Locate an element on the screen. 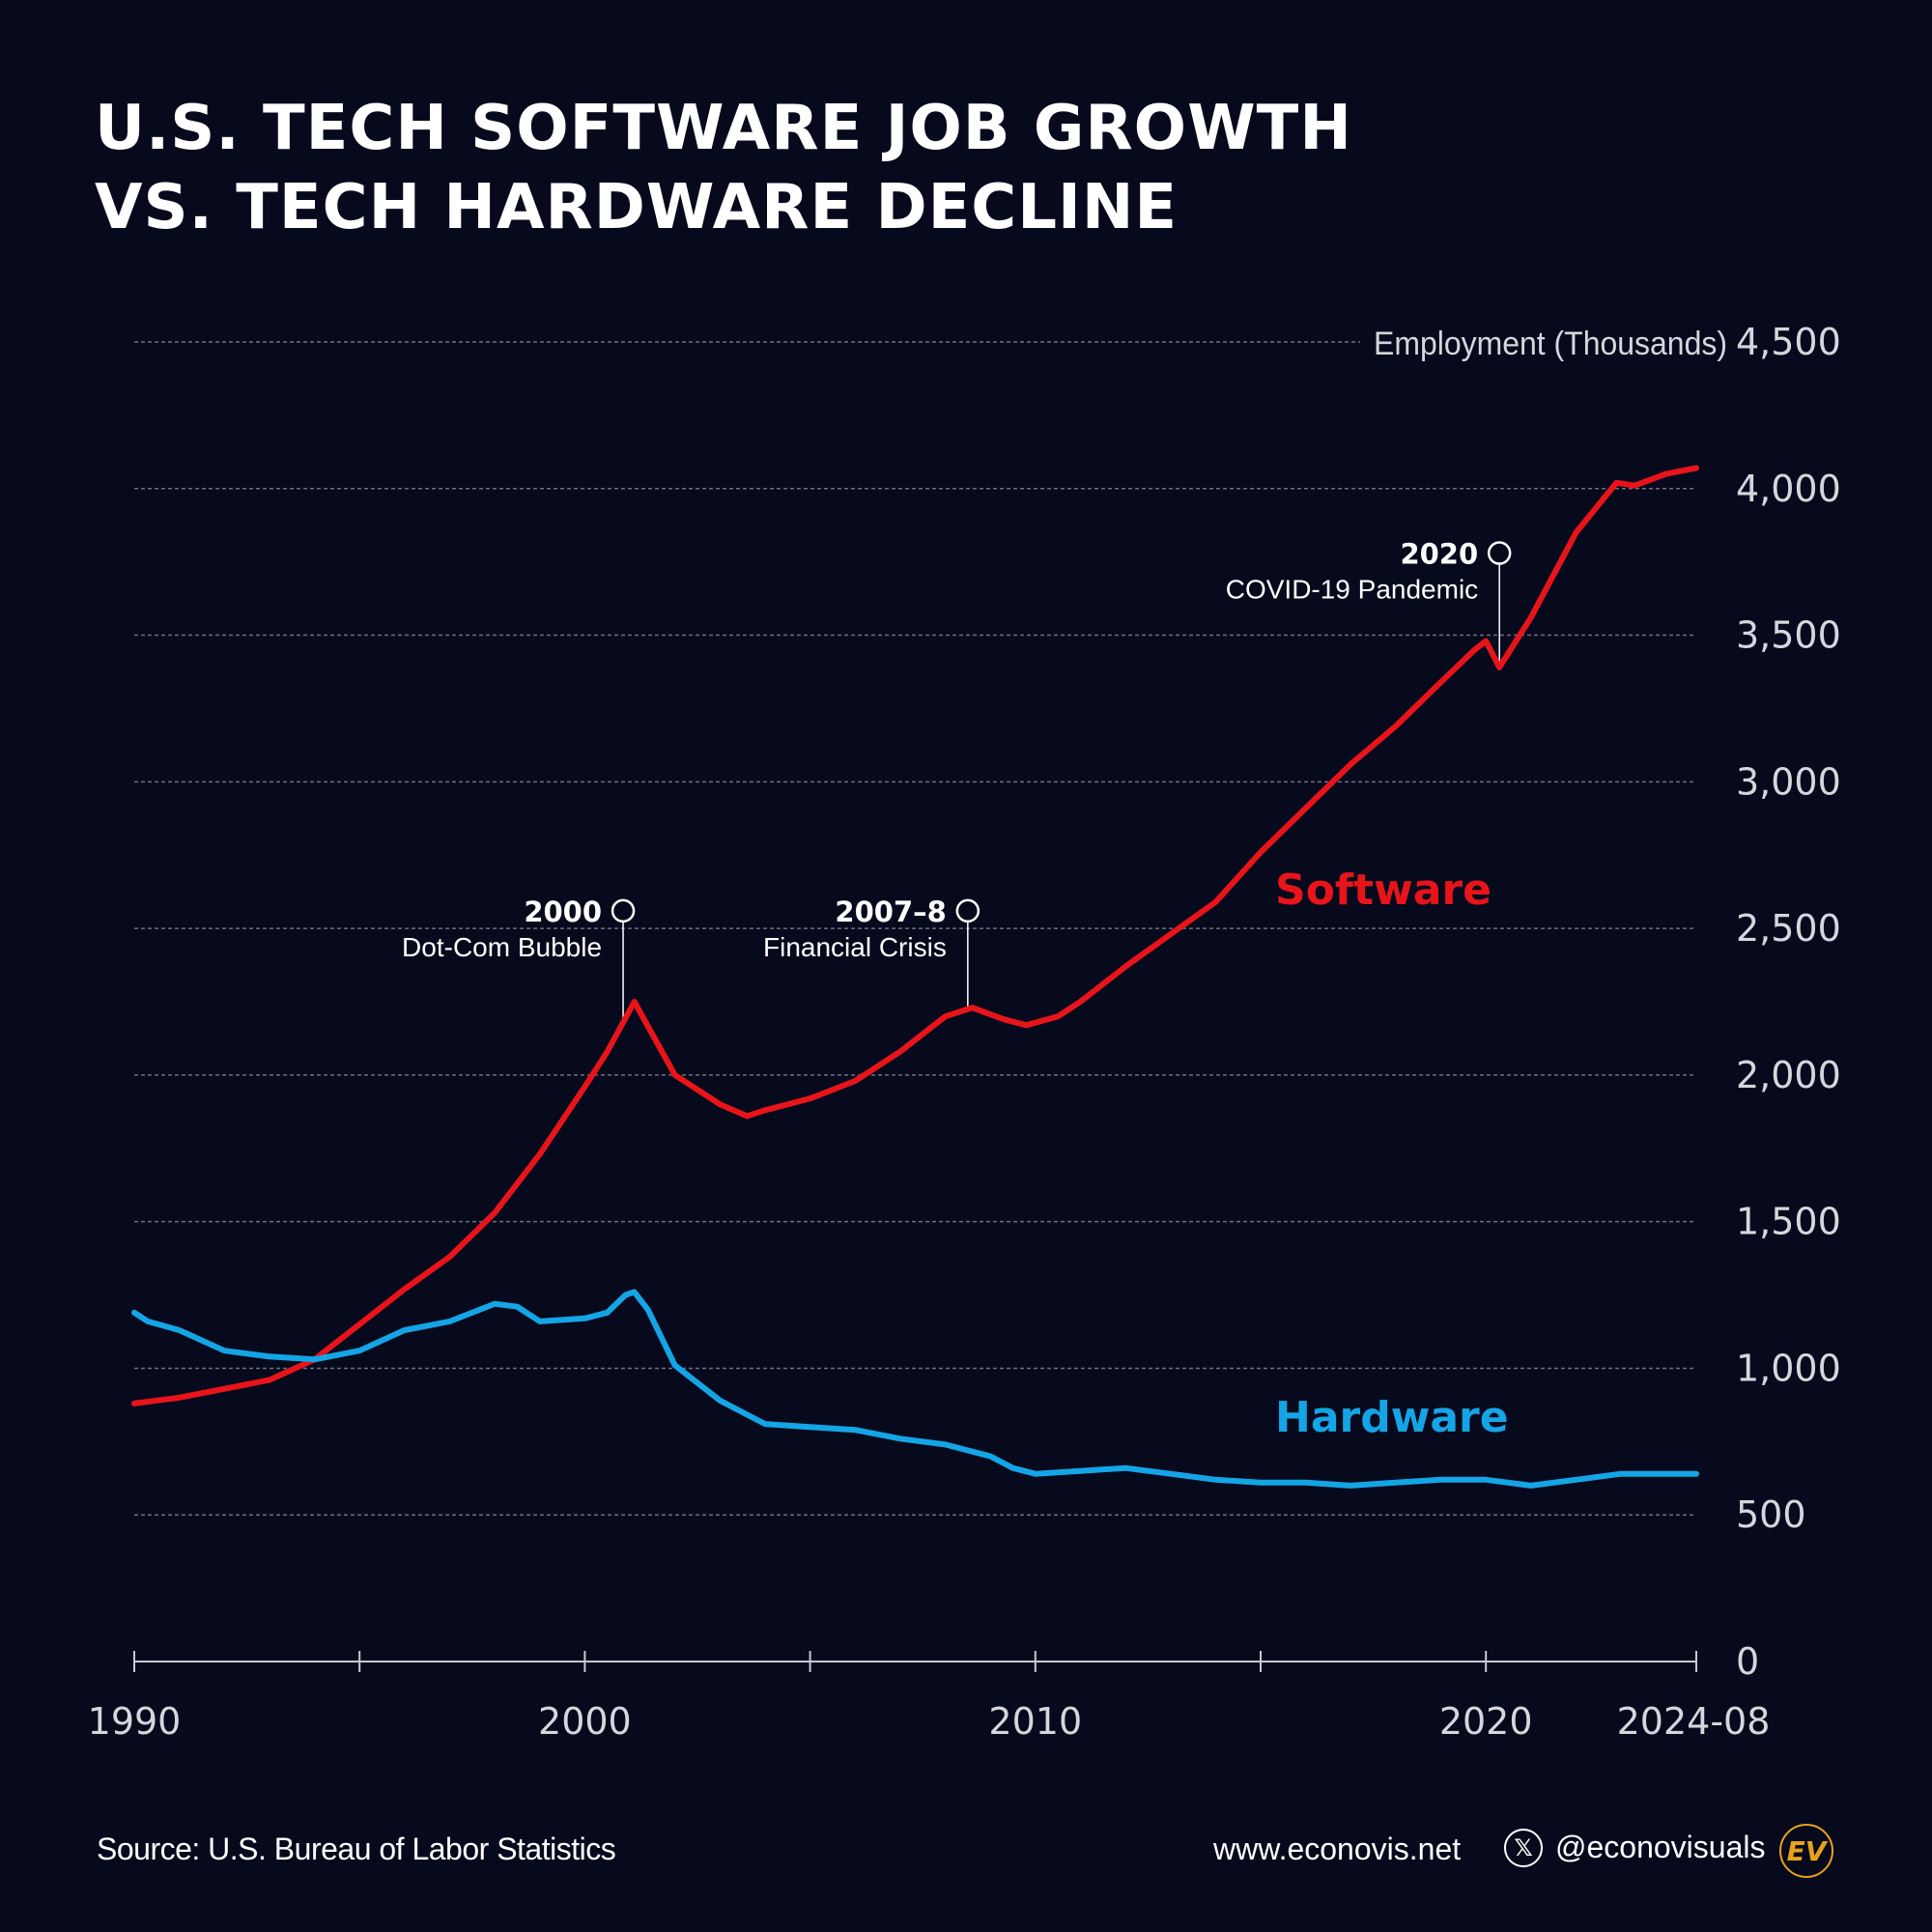  x-tick-label: 2000 is located at coordinates (585, 1721).